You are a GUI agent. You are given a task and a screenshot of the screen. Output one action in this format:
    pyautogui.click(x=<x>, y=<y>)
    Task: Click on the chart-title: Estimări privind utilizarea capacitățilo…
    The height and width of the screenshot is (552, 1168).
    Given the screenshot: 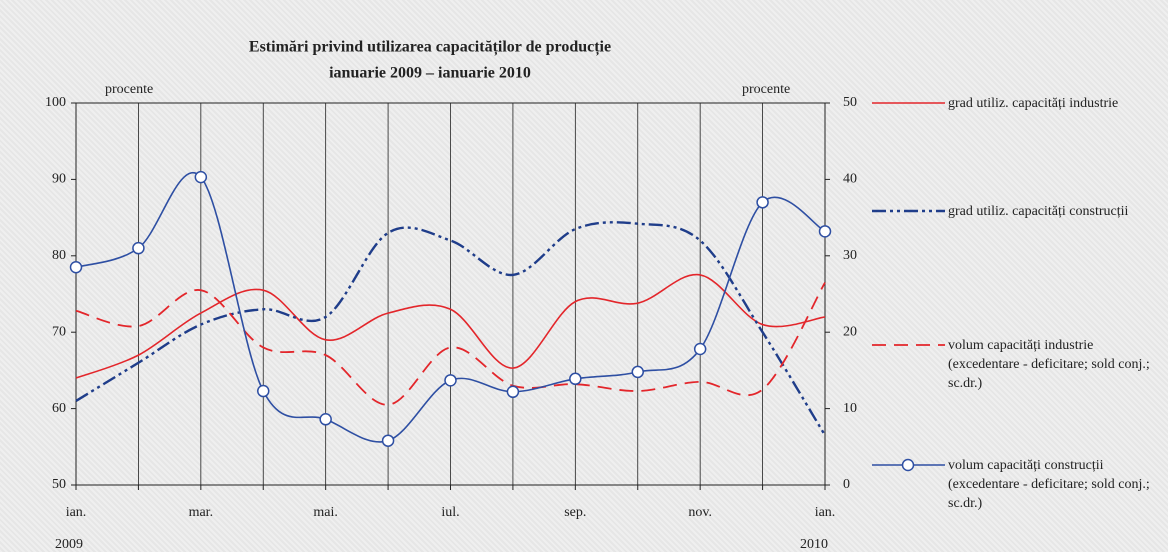 What is the action you would take?
    pyautogui.click(x=430, y=48)
    